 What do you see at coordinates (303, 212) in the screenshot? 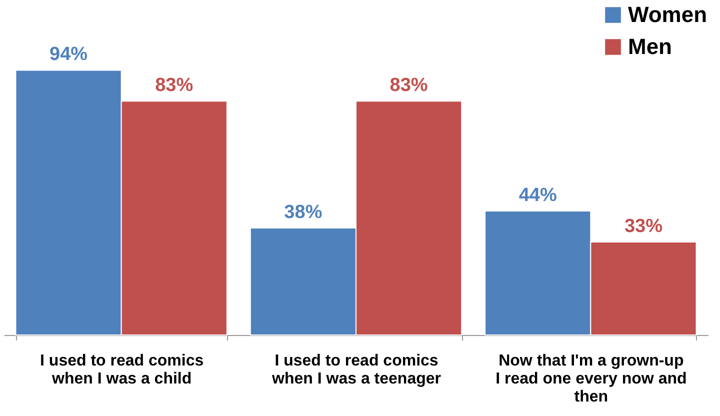
I see `data-label: 38%` at bounding box center [303, 212].